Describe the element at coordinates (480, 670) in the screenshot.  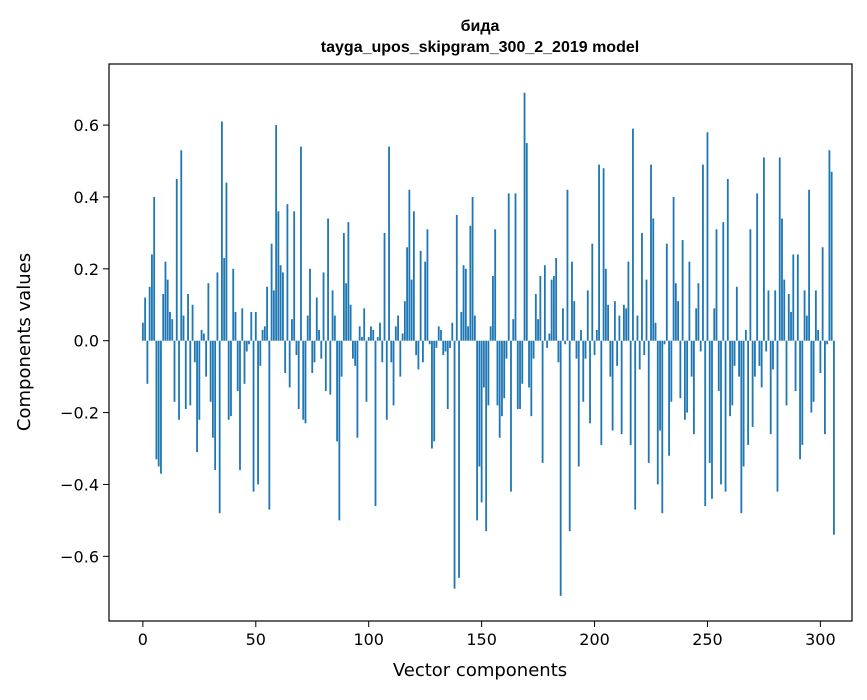
I see `x-axis-label: Vector components` at that location.